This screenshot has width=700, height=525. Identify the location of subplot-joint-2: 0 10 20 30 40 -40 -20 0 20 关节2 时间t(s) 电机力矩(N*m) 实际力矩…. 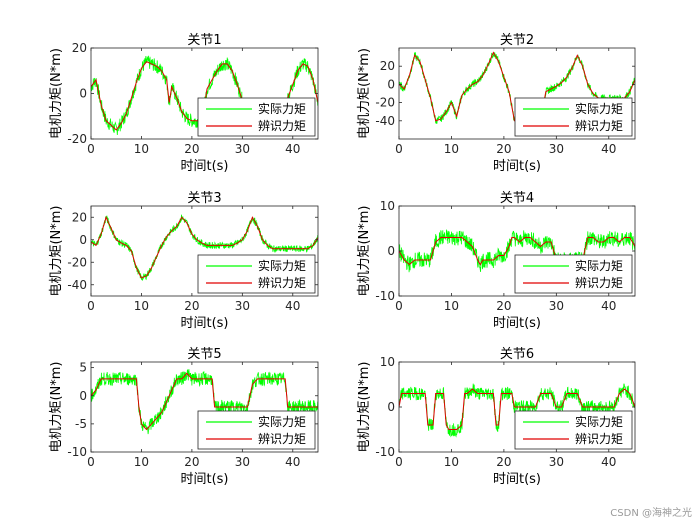
(496, 103).